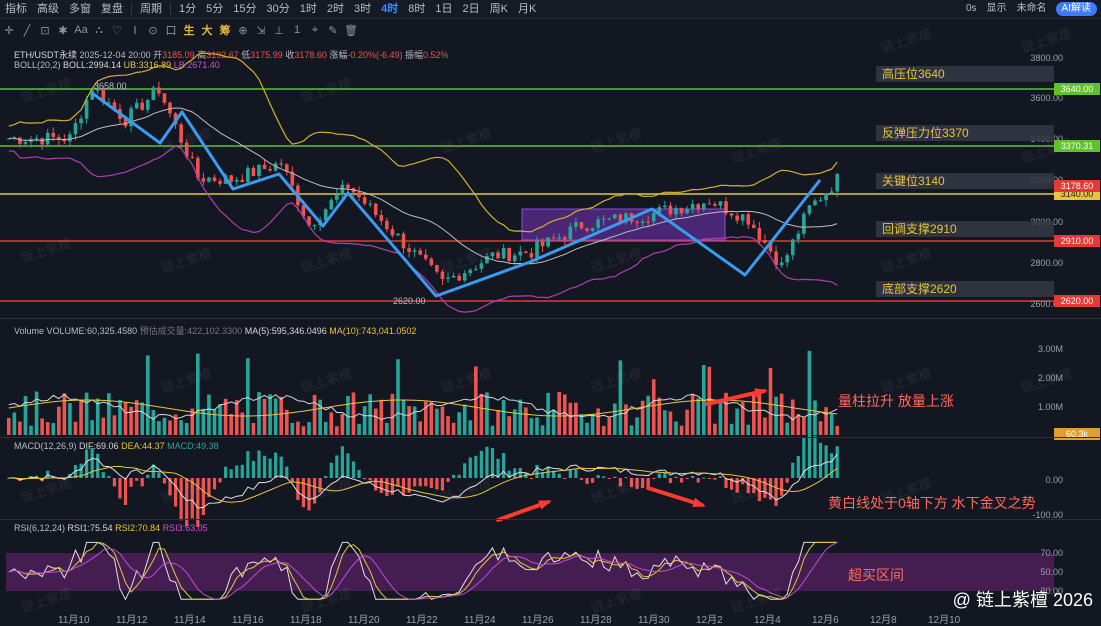 The image size is (1101, 626). Describe the element at coordinates (444, 9) in the screenshot. I see `toolbar-item-14: 1日` at that location.